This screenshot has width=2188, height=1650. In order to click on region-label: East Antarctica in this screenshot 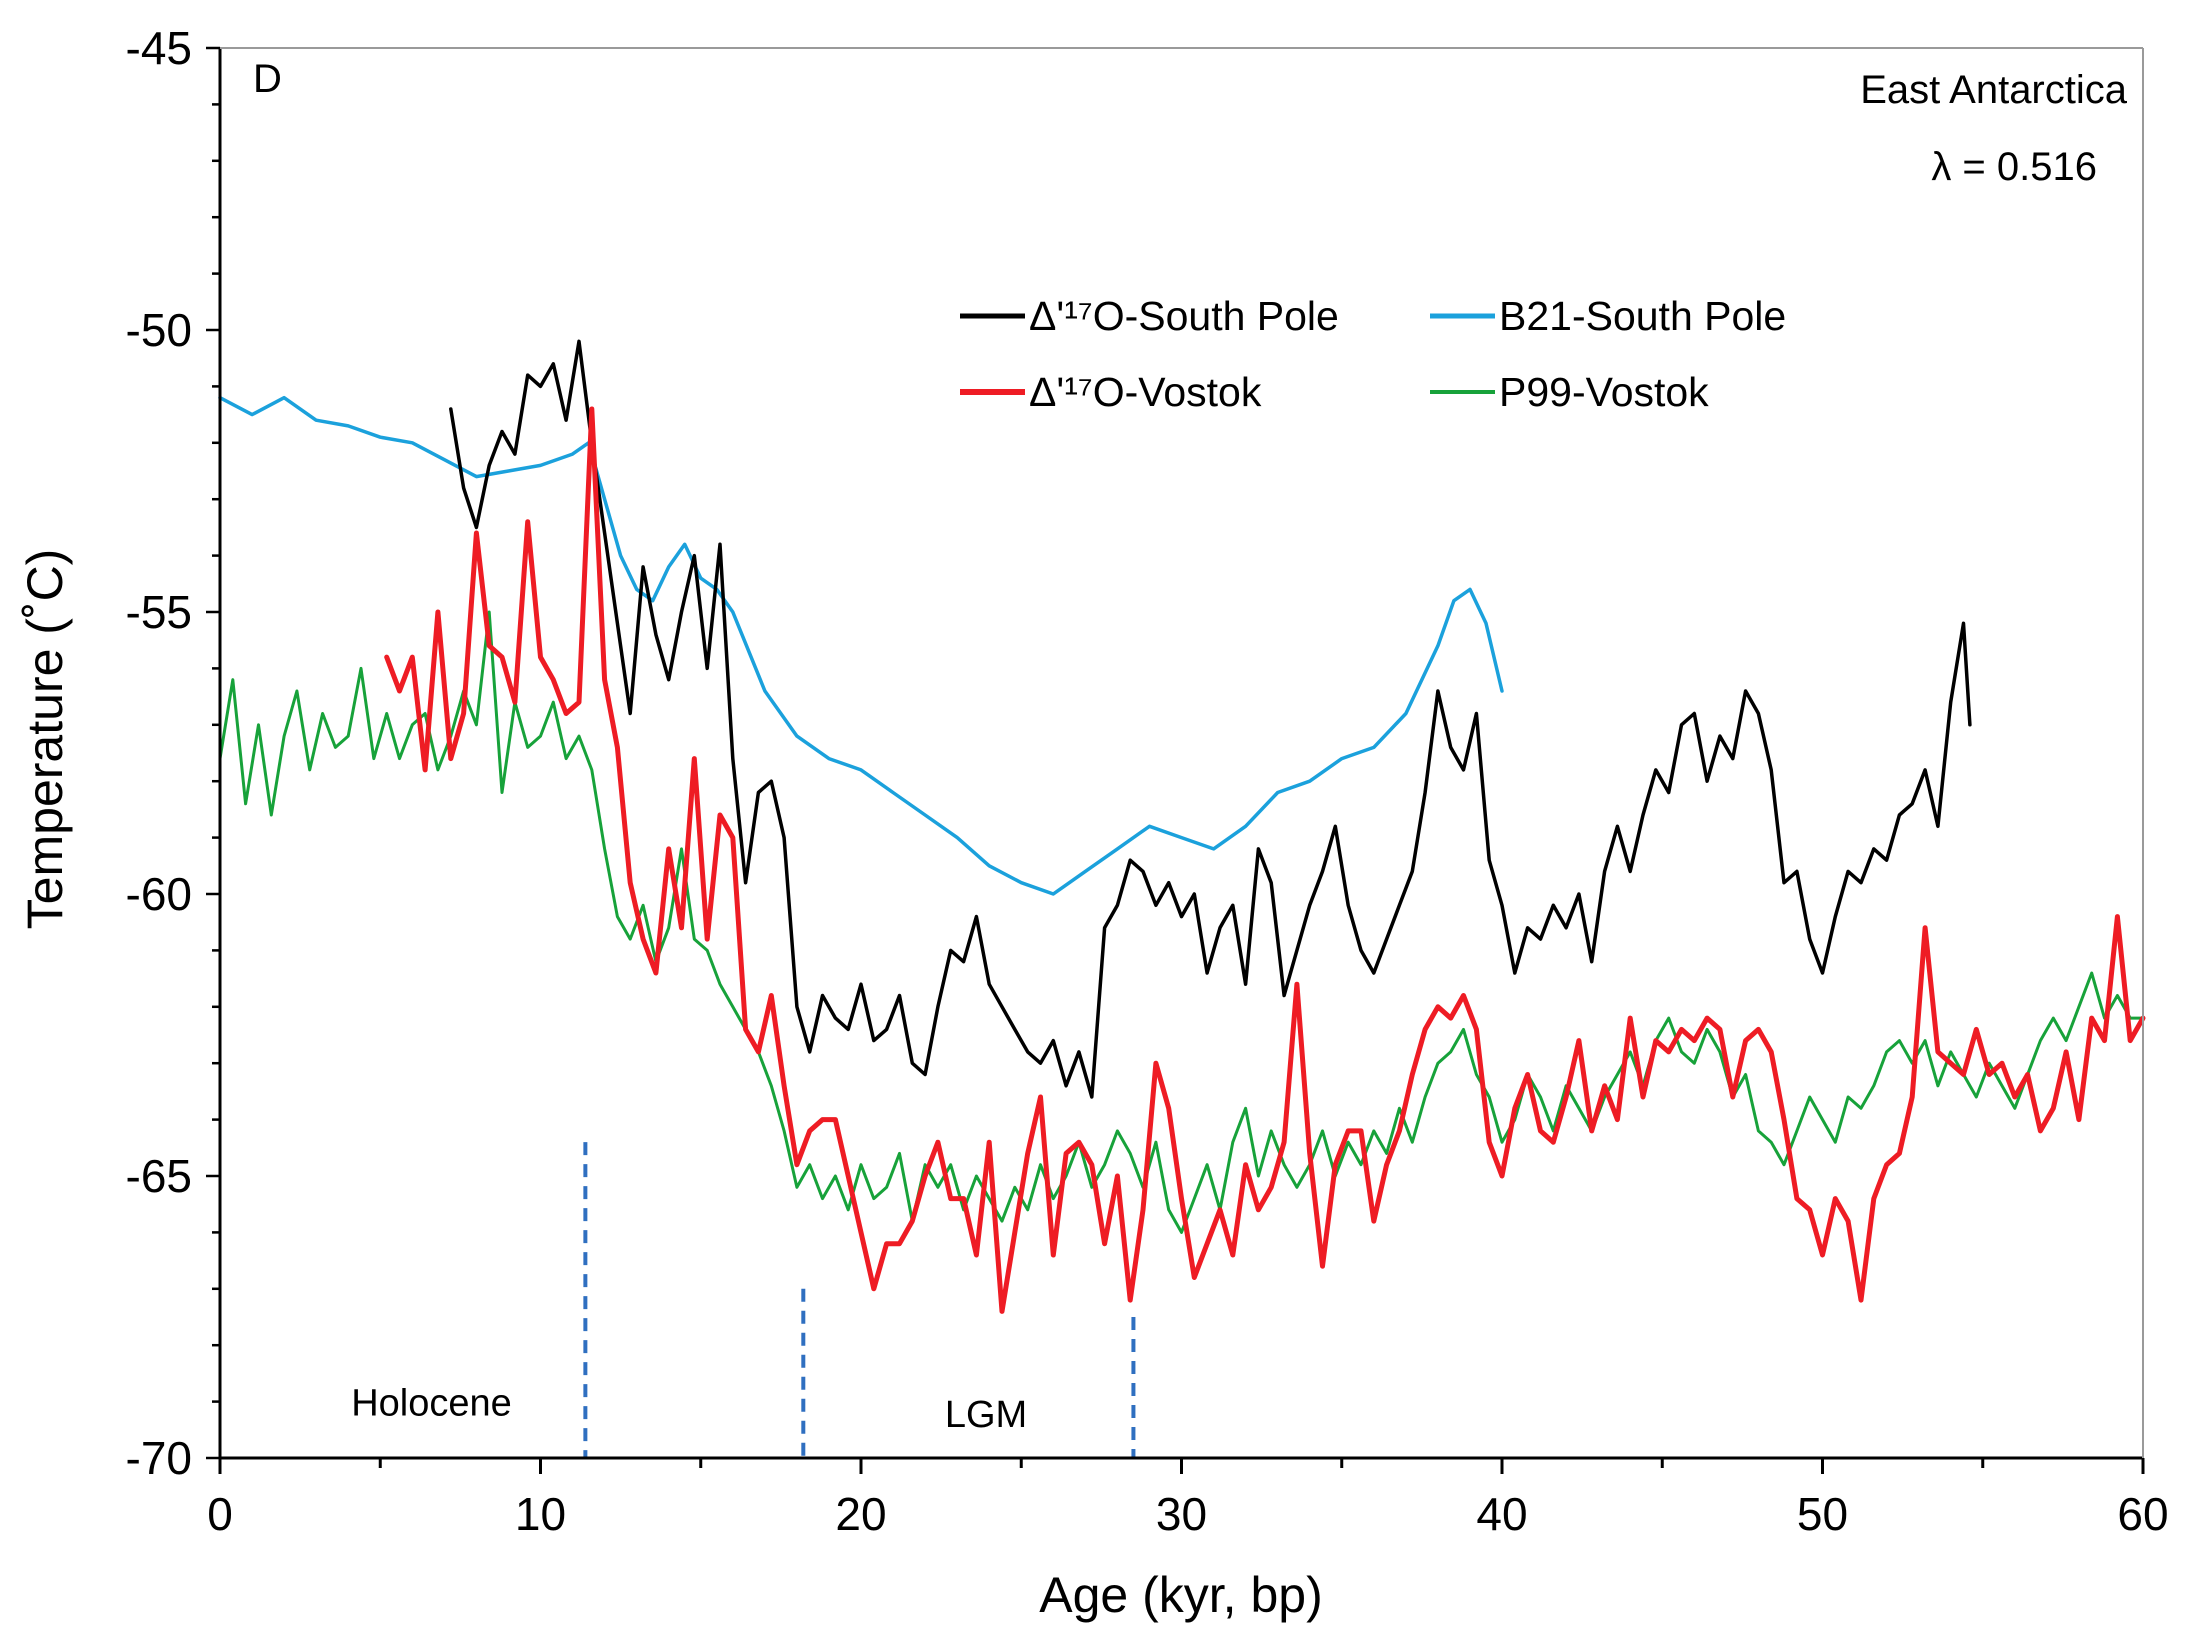, I will do `click(1994, 90)`.